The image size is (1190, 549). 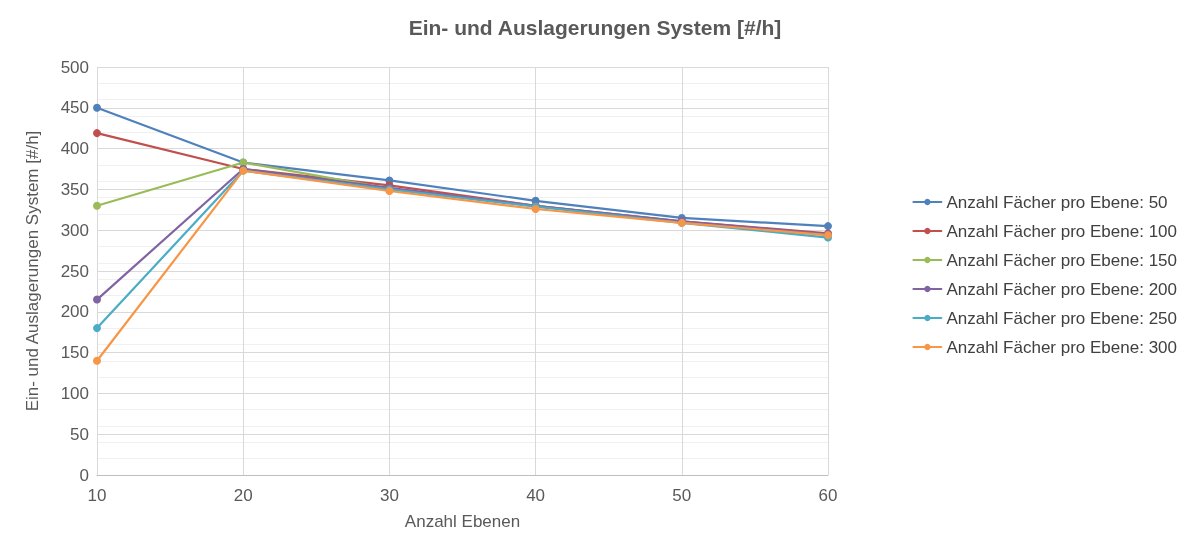 I want to click on y-tick-label: 200, so click(x=74, y=312).